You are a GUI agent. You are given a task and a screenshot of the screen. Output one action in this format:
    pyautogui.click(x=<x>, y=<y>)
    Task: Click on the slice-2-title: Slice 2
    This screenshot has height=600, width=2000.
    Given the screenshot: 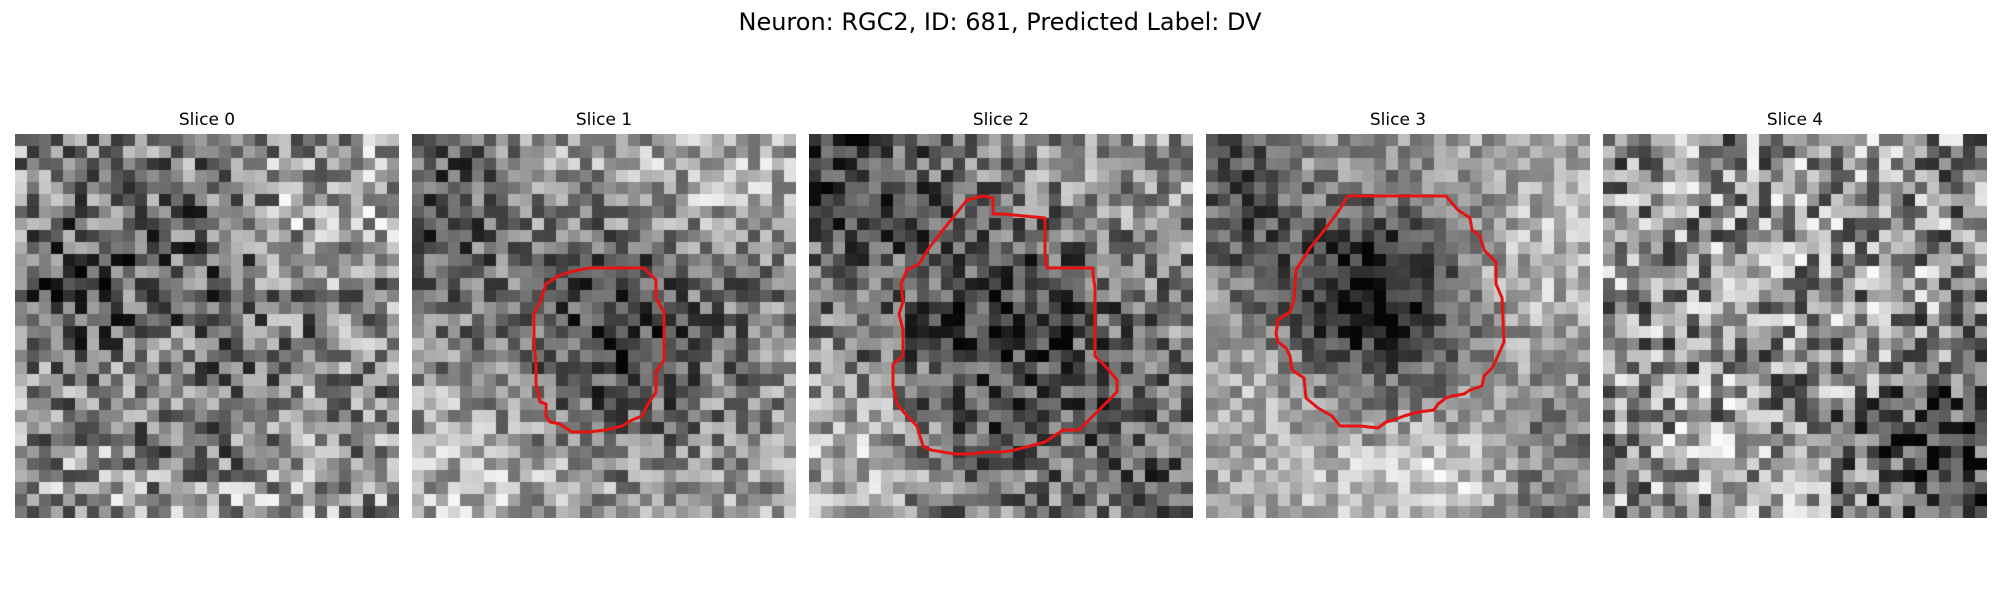 What is the action you would take?
    pyautogui.click(x=1001, y=120)
    